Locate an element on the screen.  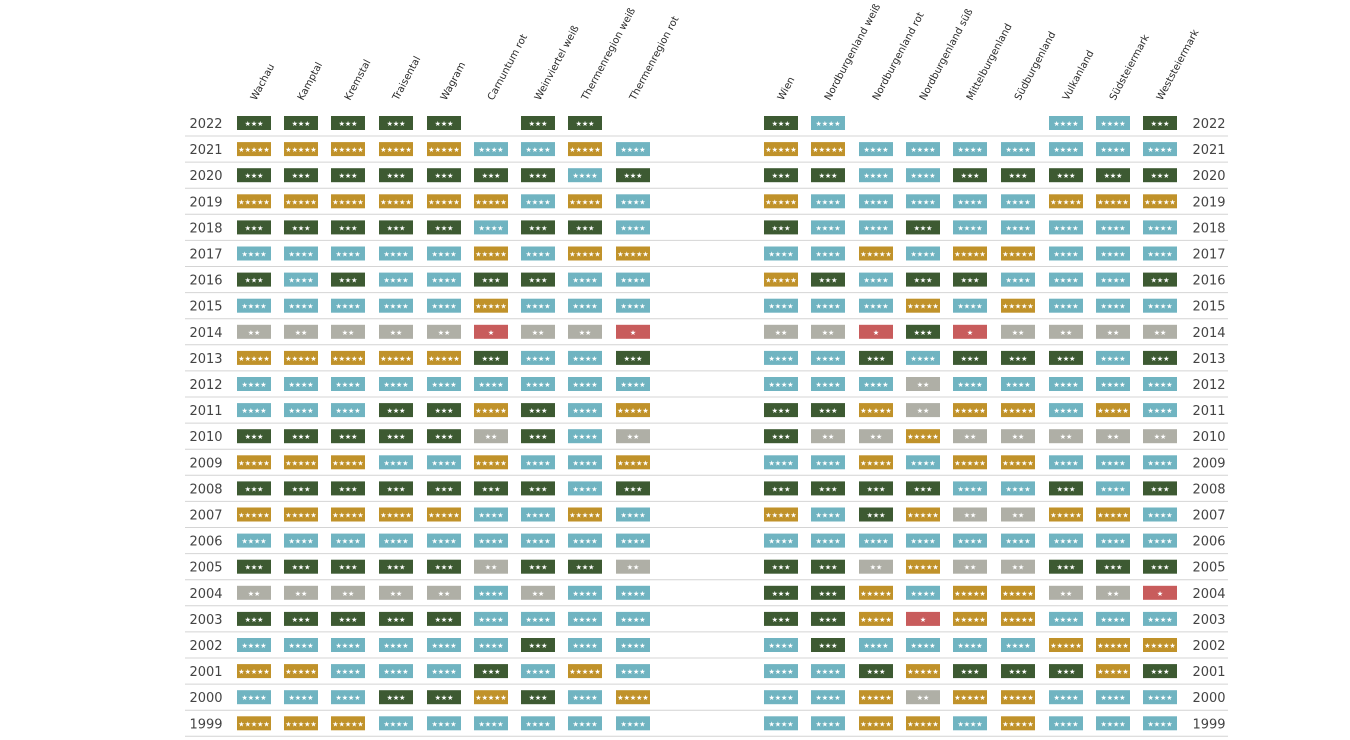
rating-cell-traisental-2001 is located at coordinates (396, 671).